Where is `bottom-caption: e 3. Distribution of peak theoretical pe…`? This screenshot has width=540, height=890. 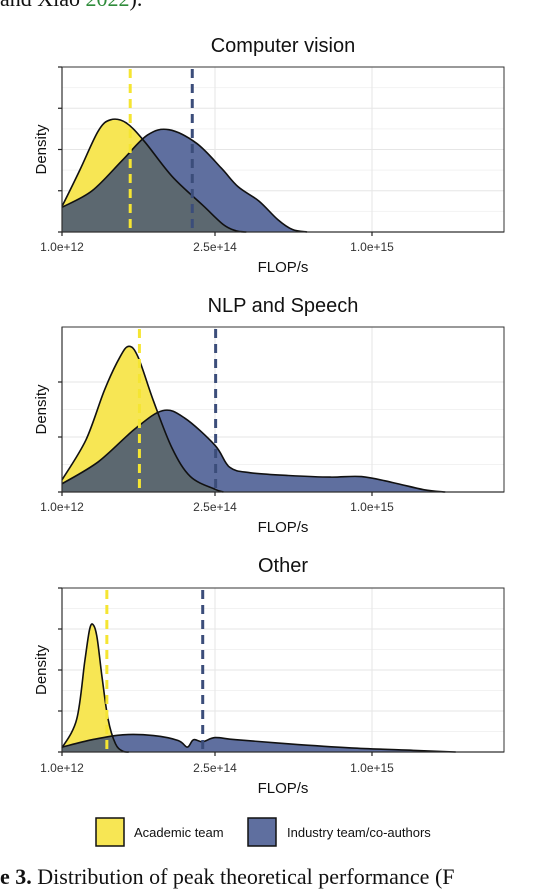
bottom-caption: e 3. Distribution of peak theoretical pe… is located at coordinates (270, 877).